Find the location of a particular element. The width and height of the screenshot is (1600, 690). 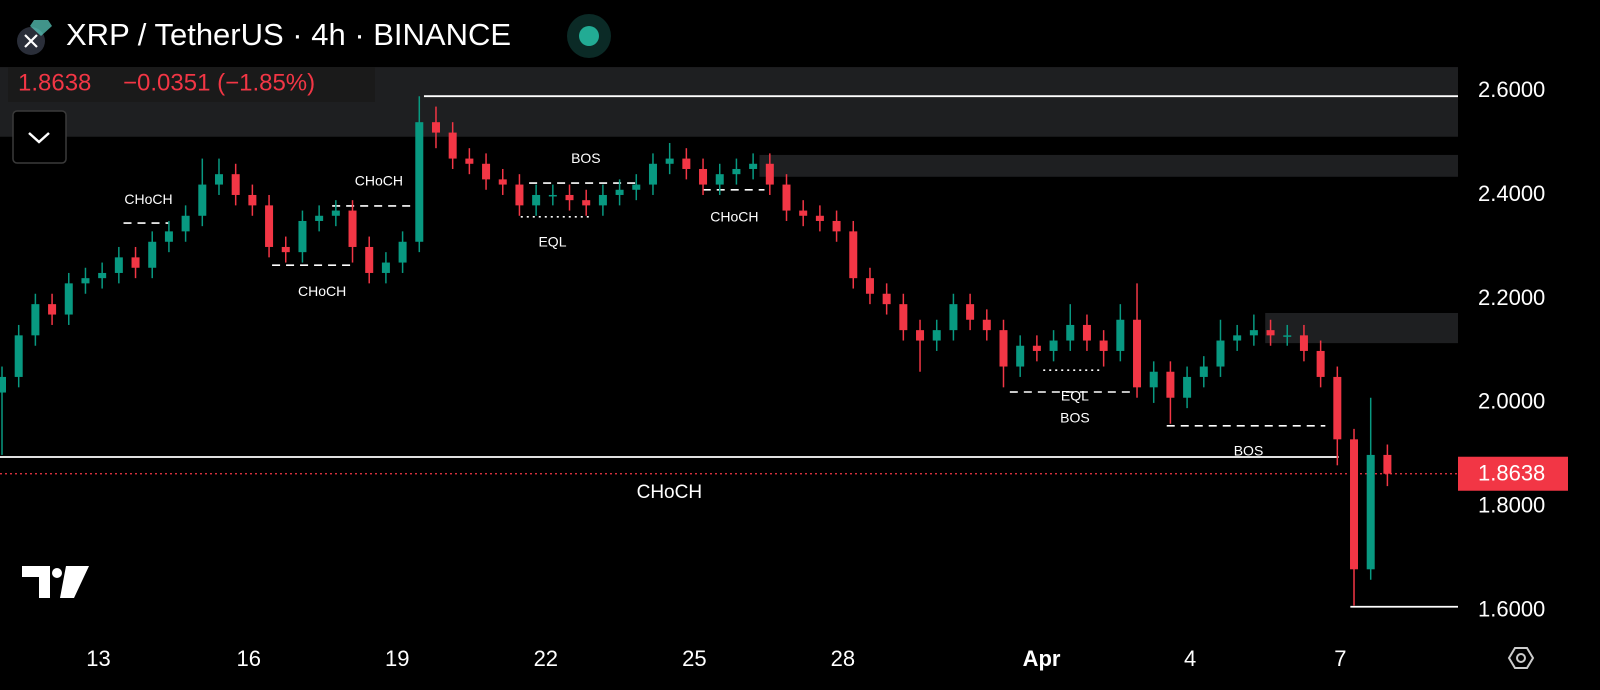

x-tick-label: 4 is located at coordinates (1190, 658).